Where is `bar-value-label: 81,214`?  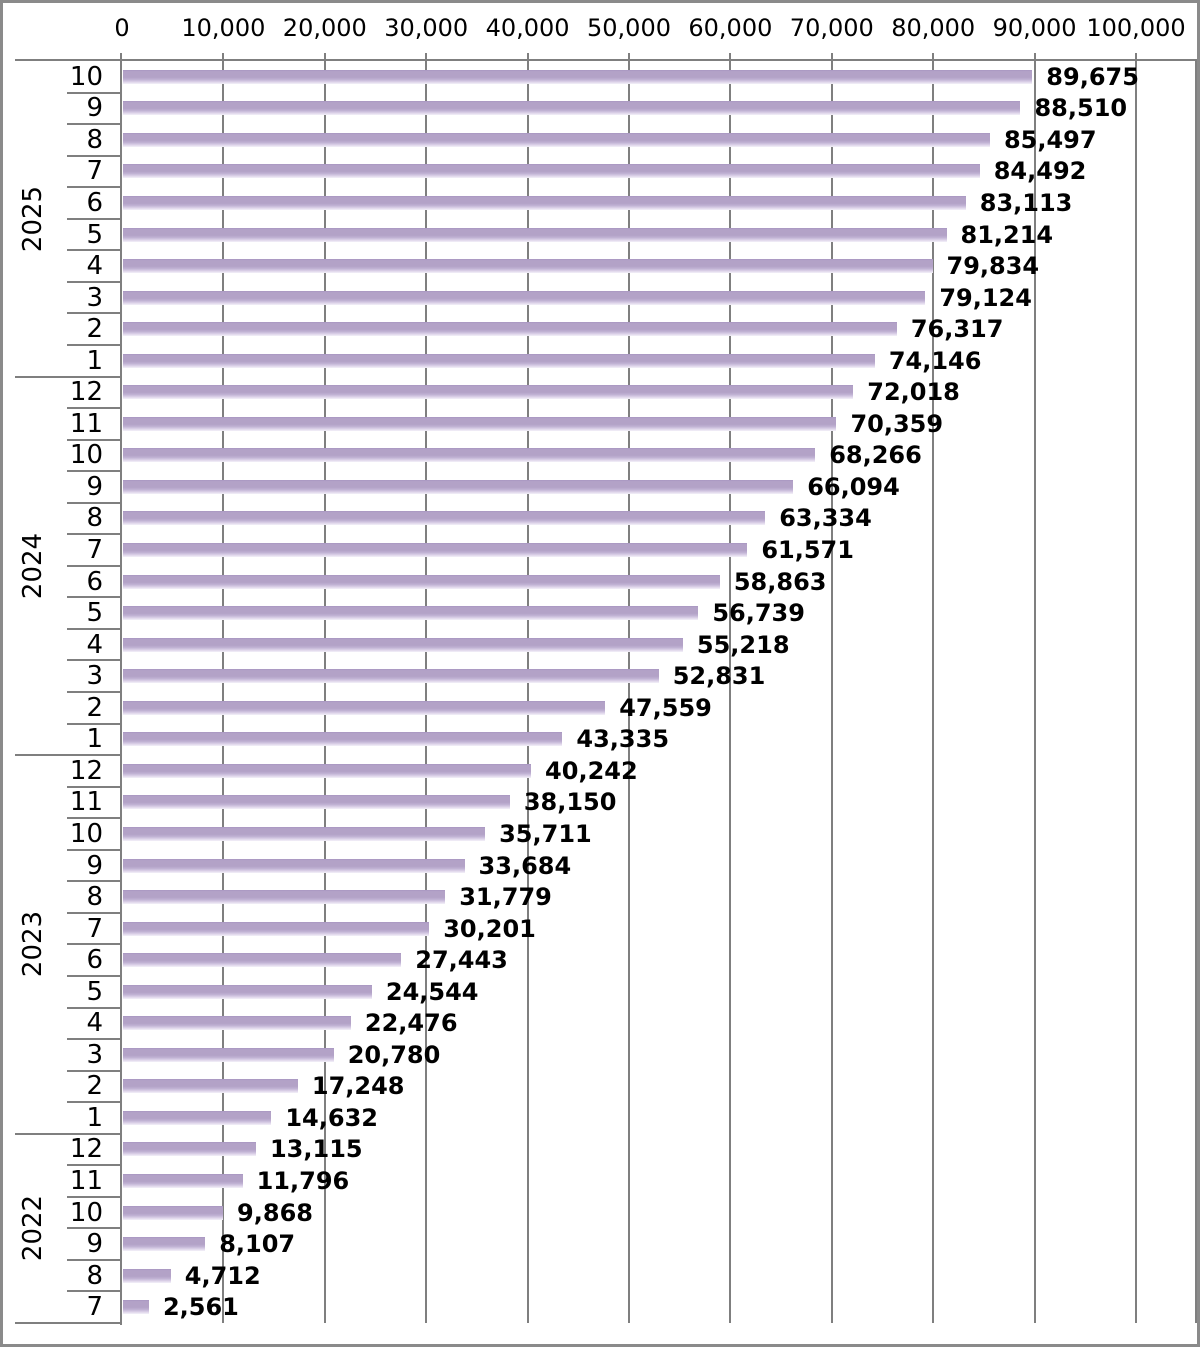 bar-value-label: 81,214 is located at coordinates (1007, 234).